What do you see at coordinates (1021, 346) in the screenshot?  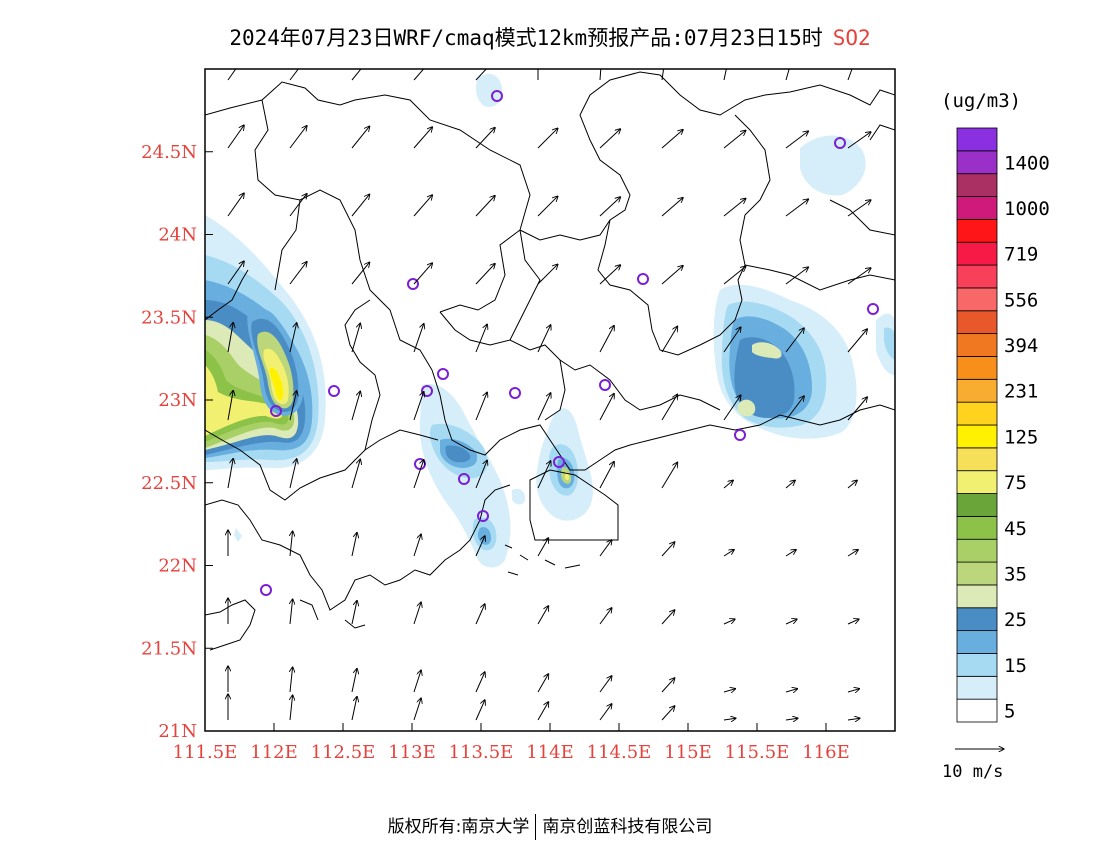 I see `legend-label: 394` at bounding box center [1021, 346].